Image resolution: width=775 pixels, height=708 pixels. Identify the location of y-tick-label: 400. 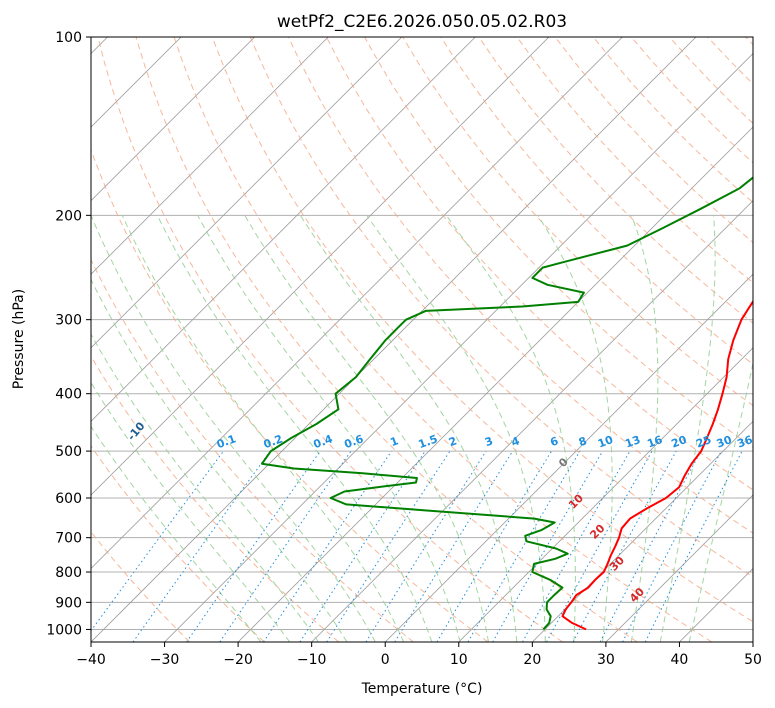
(68, 395).